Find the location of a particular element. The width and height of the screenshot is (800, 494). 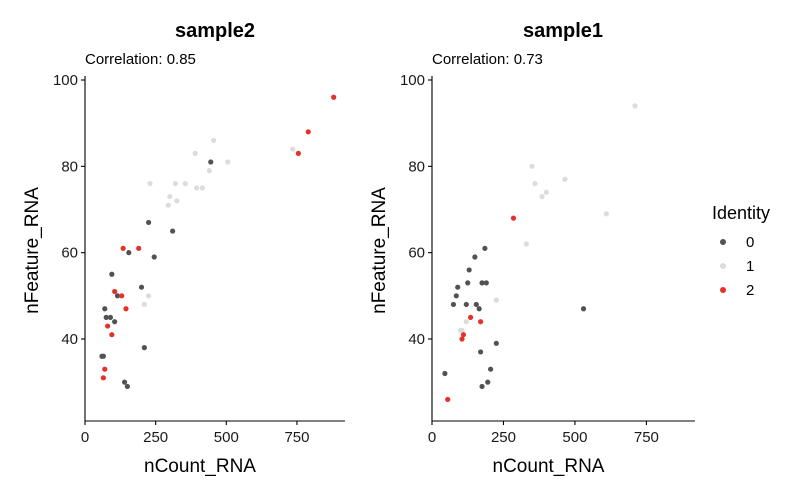

y-axis-title: nFeature_RNA is located at coordinates (32, 250).